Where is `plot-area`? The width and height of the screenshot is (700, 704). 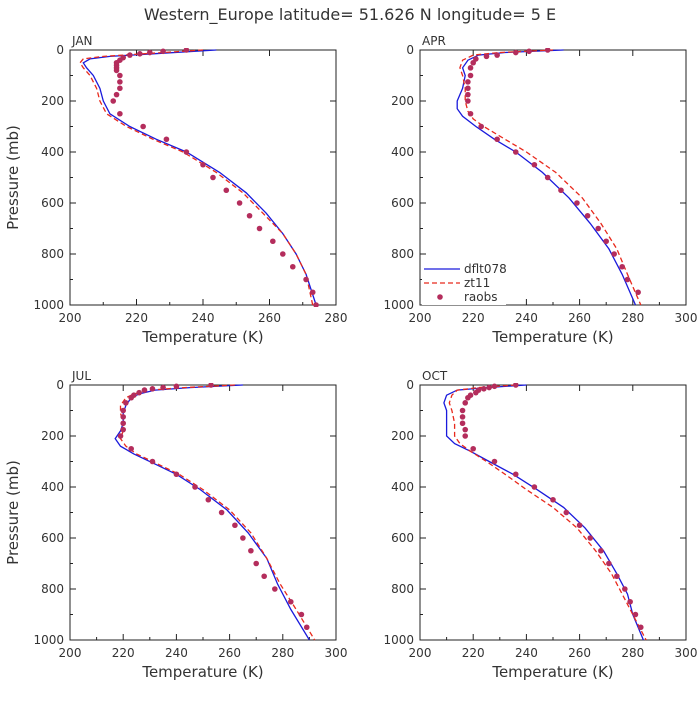 plot-area is located at coordinates (545, 512).